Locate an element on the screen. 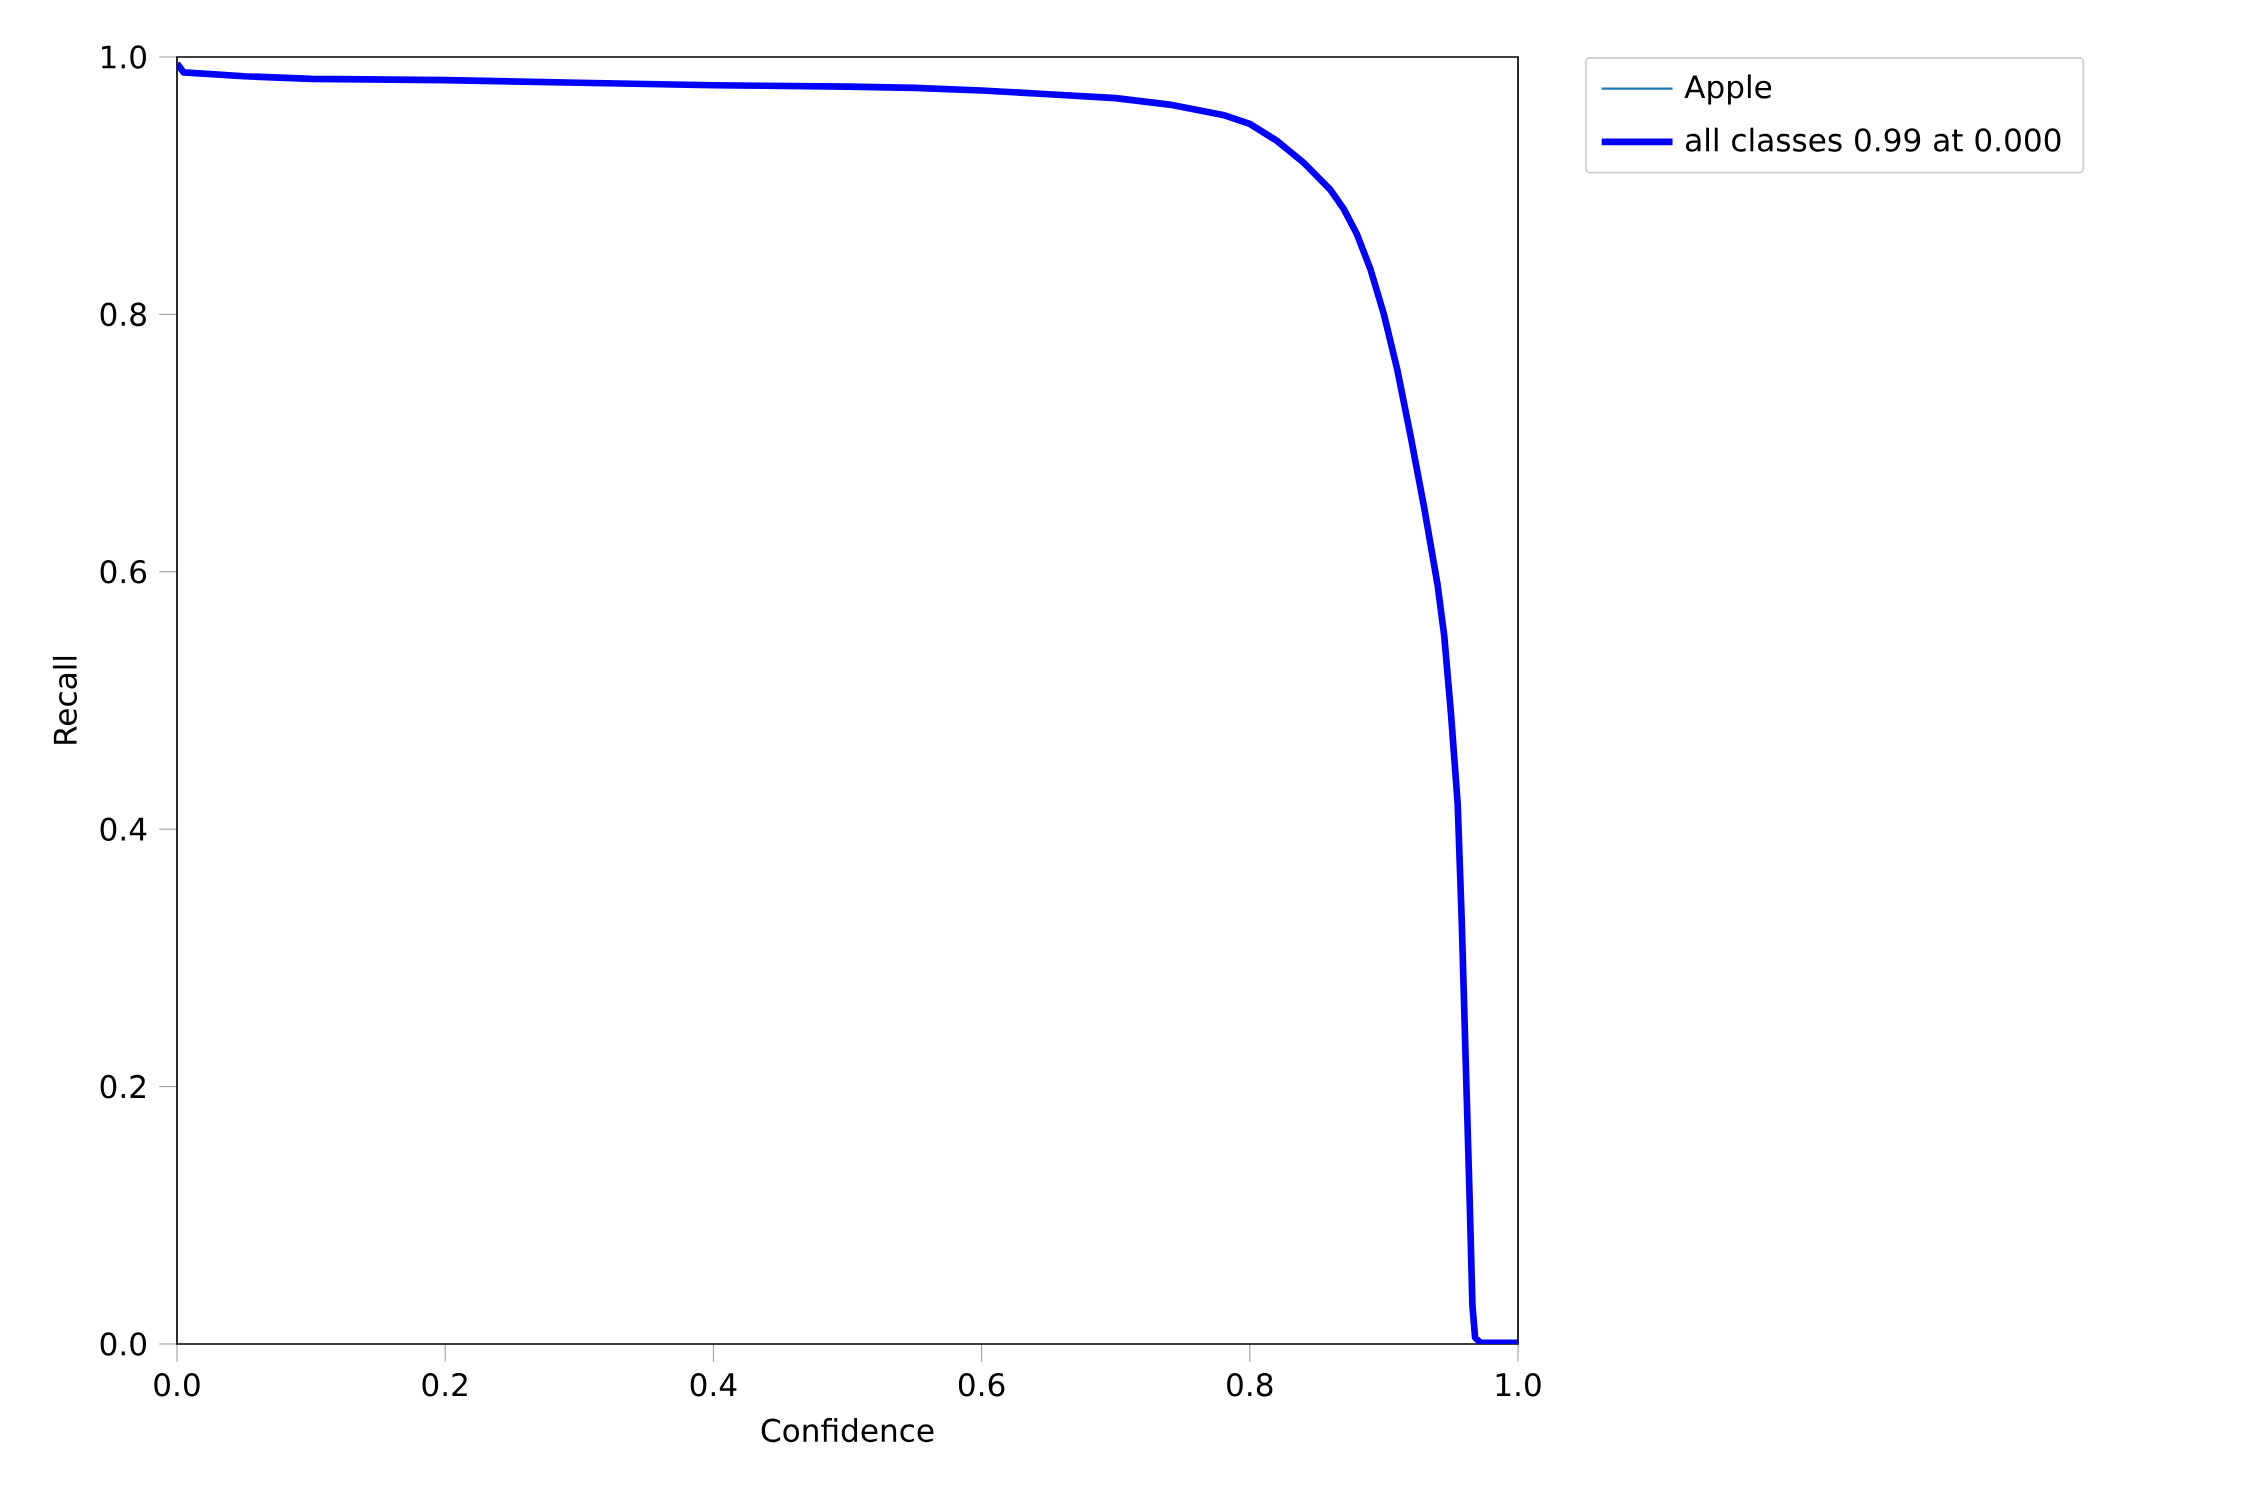 This screenshot has height=1500, width=2250. y-tick-label: 0.2 is located at coordinates (122, 1086).